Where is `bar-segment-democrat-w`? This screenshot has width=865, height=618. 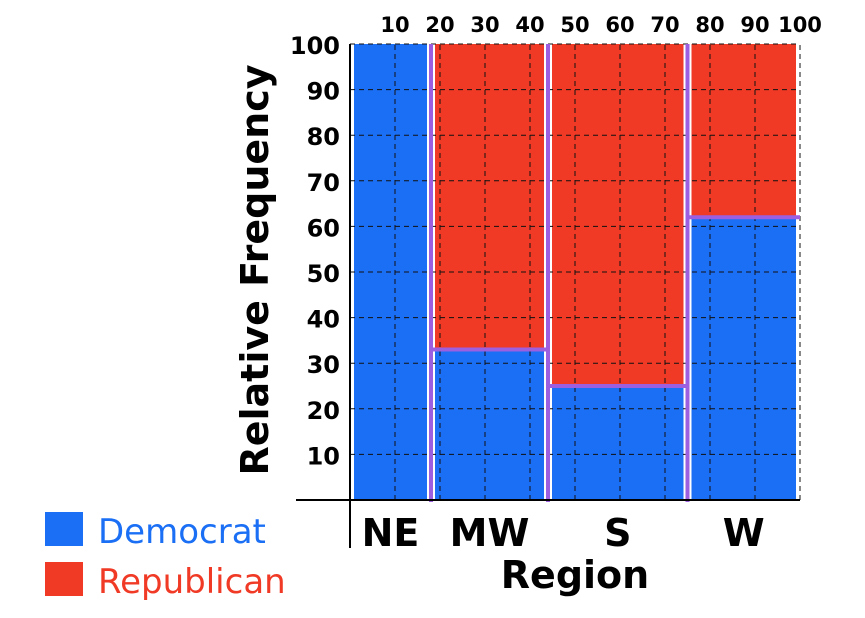 bar-segment-democrat-w is located at coordinates (743, 358).